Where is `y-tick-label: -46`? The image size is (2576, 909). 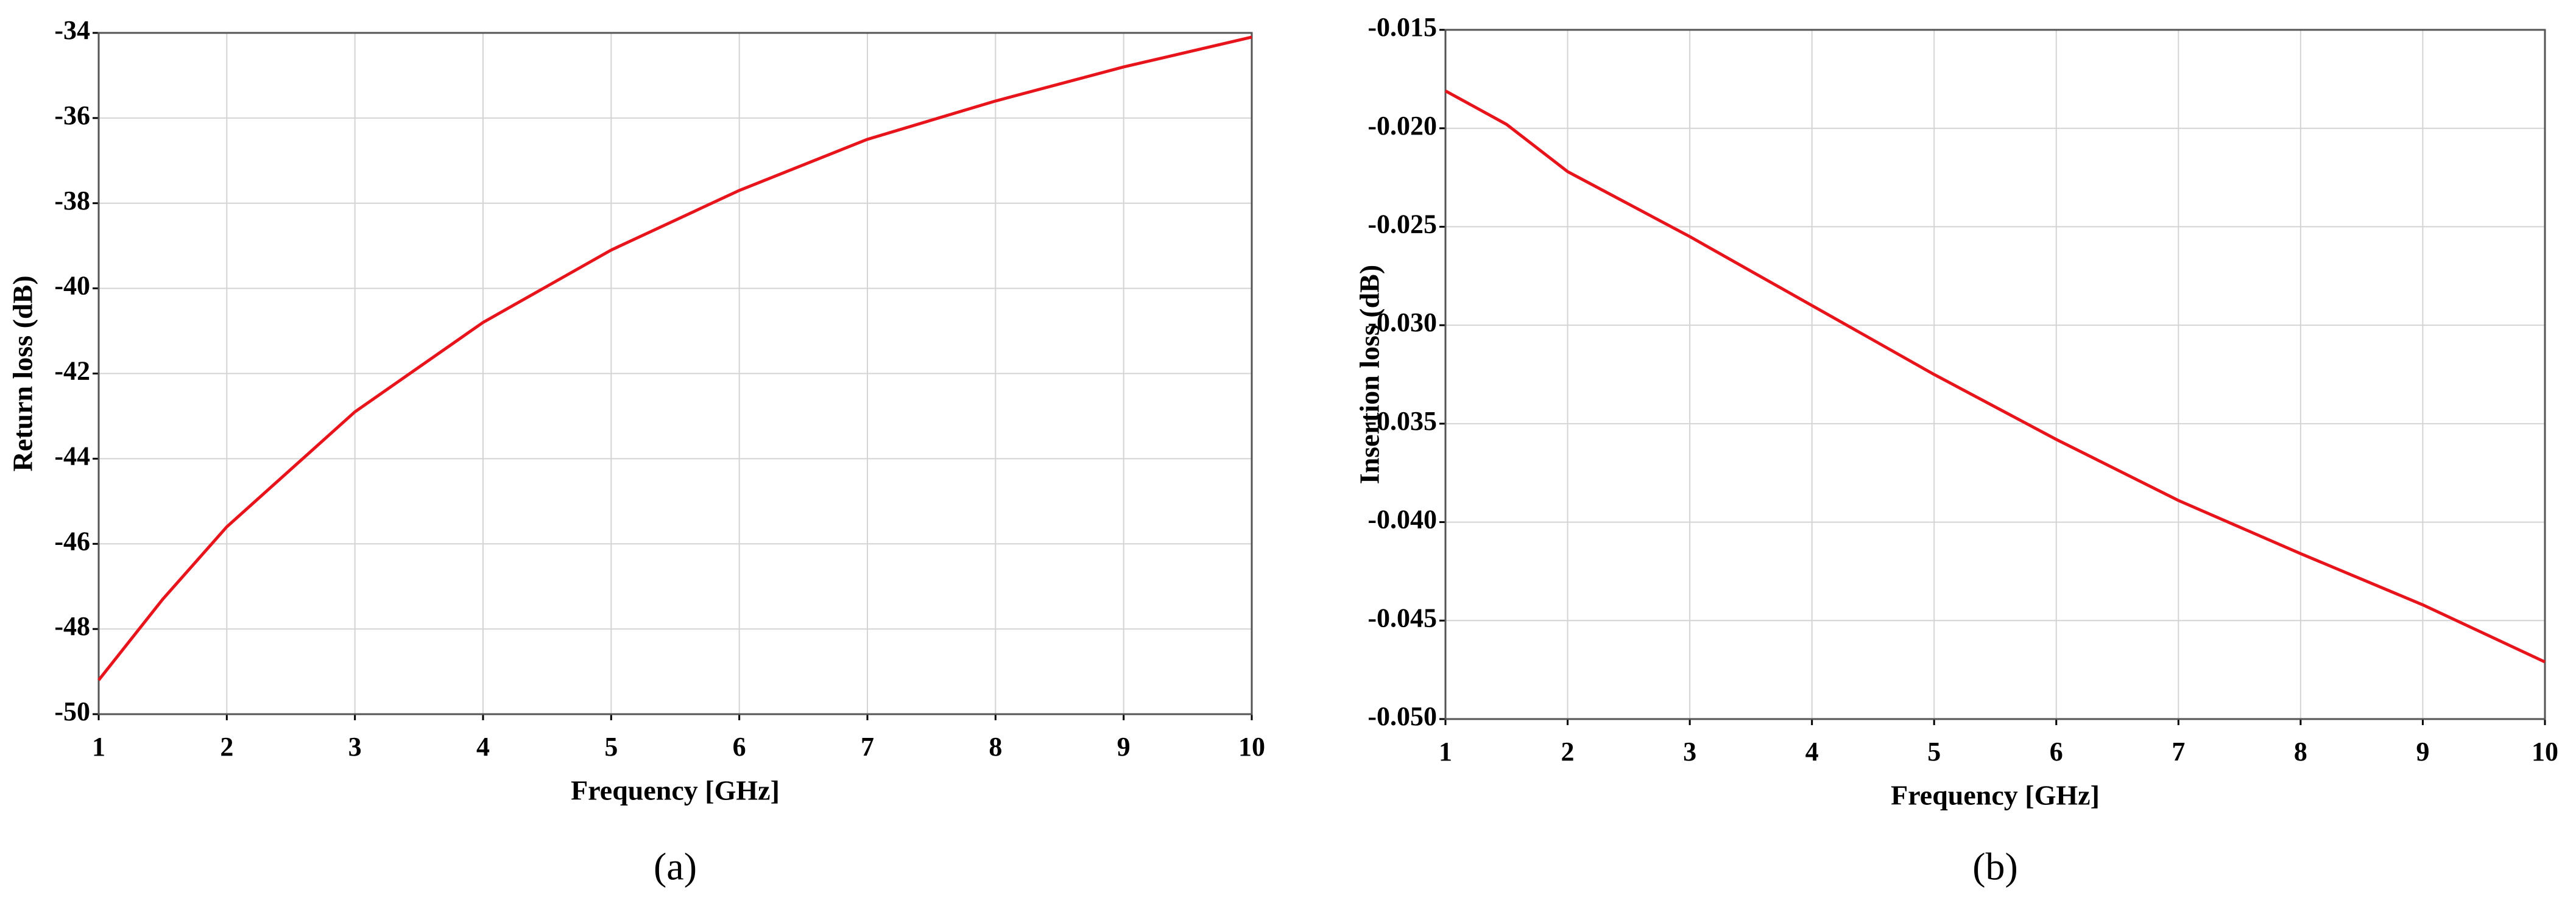 y-tick-label: -46 is located at coordinates (72, 541).